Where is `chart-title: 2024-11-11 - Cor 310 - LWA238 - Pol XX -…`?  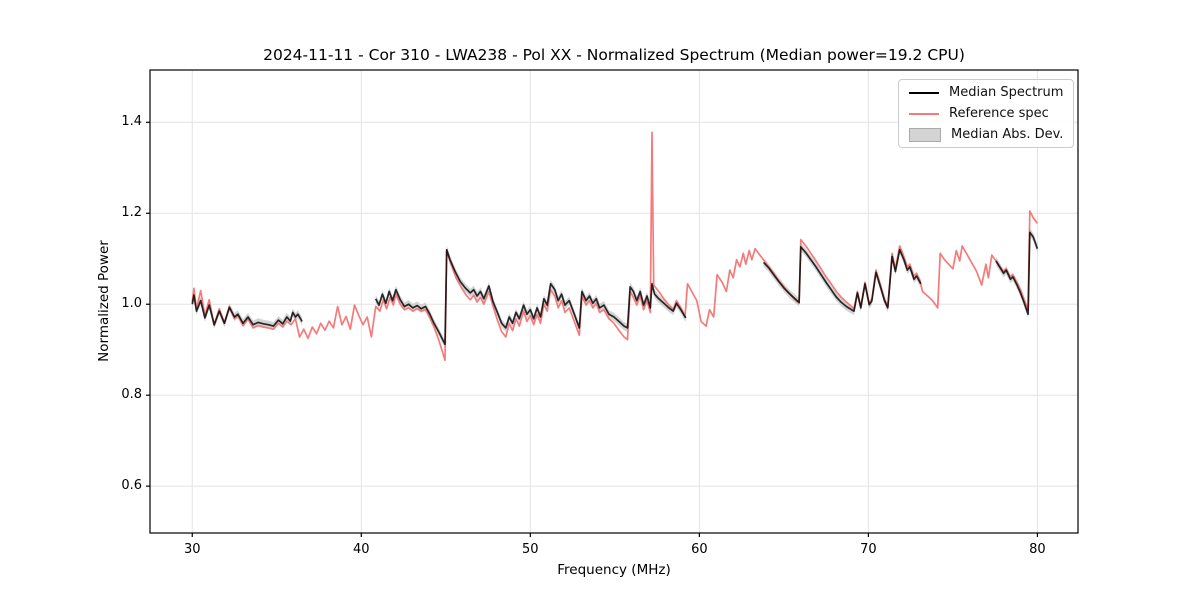 chart-title: 2024-11-11 - Cor 310 - LWA238 - Pol XX -… is located at coordinates (614, 55).